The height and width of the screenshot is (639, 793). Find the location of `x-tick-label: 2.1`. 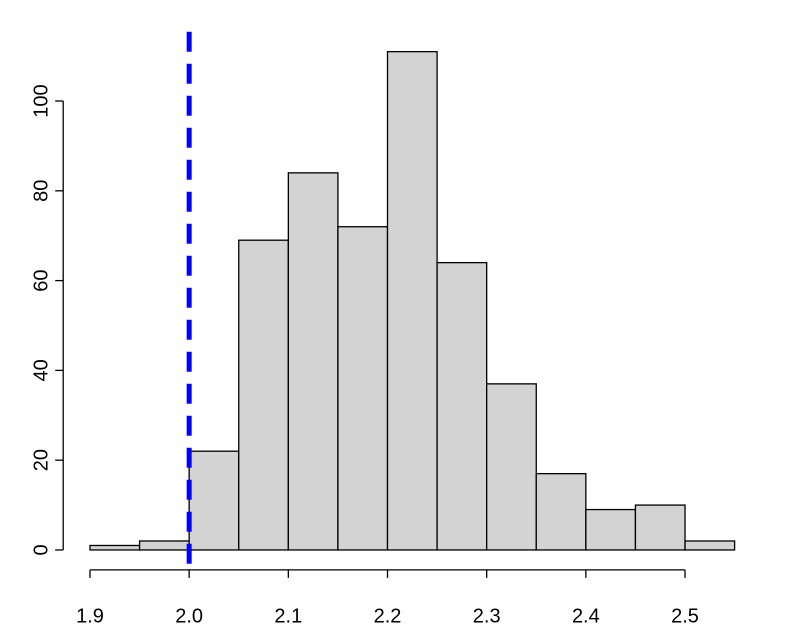

x-tick-label: 2.1 is located at coordinates (288, 616).